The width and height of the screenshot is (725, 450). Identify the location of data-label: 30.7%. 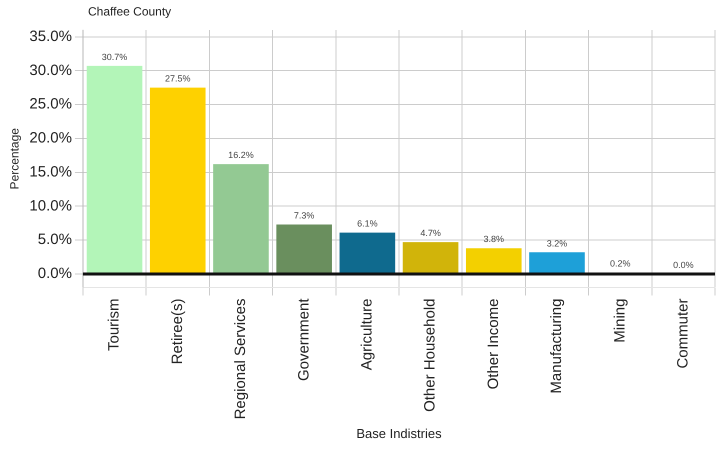
(115, 57).